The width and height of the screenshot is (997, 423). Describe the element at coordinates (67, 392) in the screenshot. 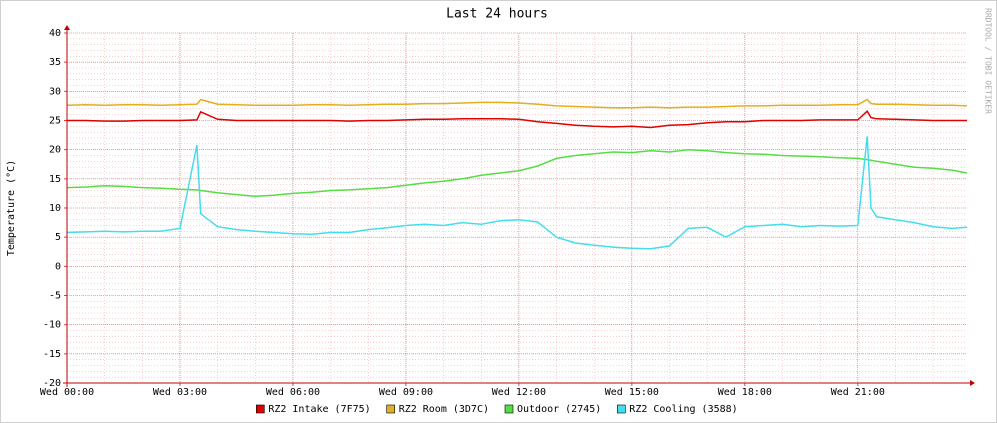

I see `x-tick-label: Wed 00:00` at that location.